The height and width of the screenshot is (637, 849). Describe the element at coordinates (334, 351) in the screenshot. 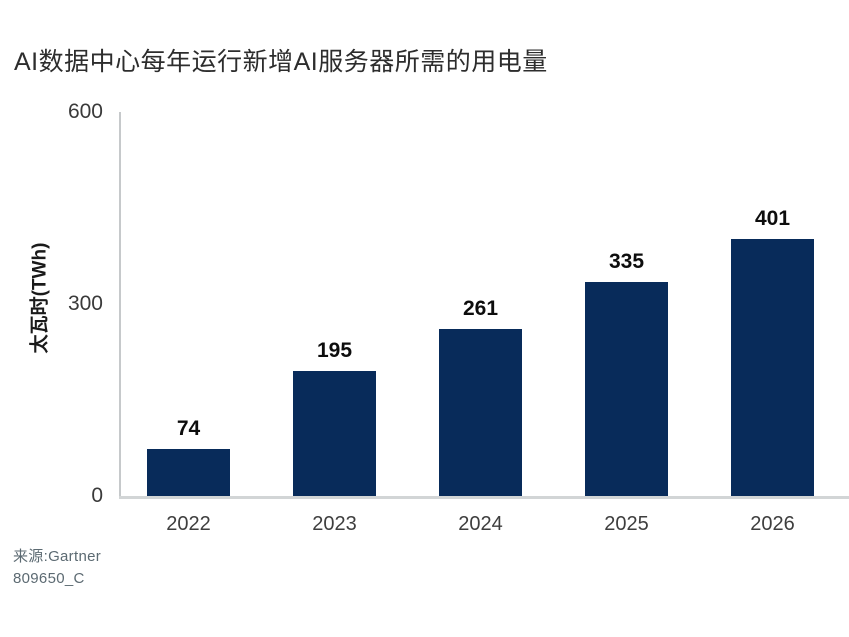

I see `value-label-2023: 195` at that location.